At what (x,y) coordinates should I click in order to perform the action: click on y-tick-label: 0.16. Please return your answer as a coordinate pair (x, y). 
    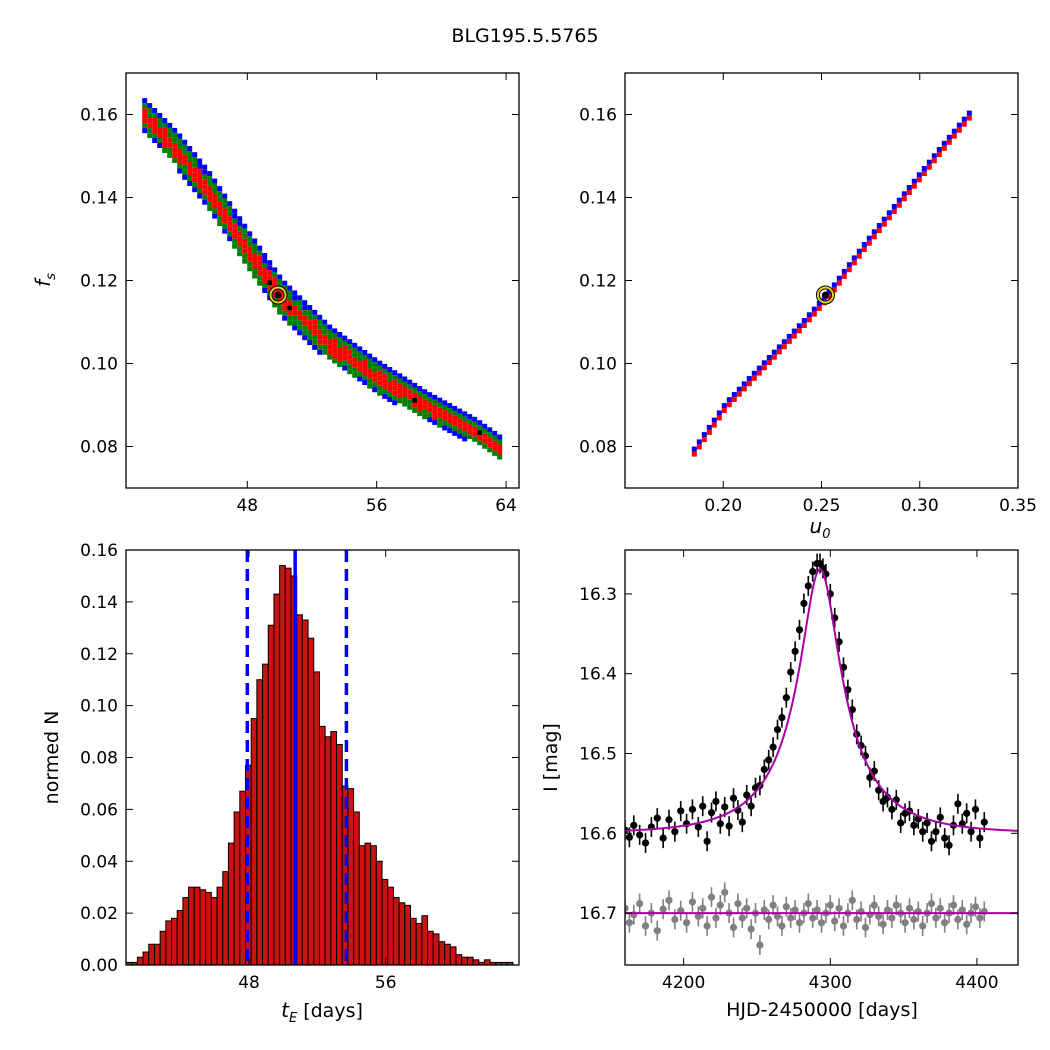
    Looking at the image, I should click on (99, 551).